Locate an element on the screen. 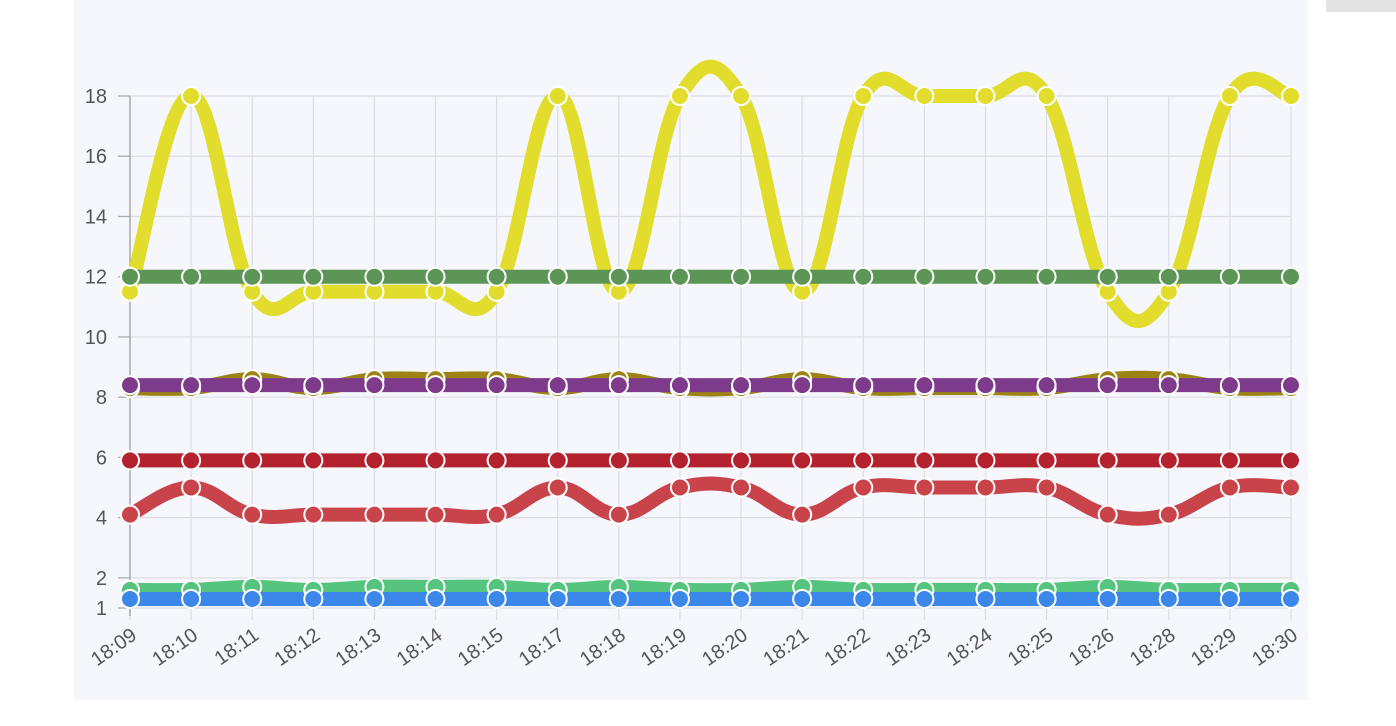 The width and height of the screenshot is (1396, 726). y-tick-label: 18 is located at coordinates (96, 97).